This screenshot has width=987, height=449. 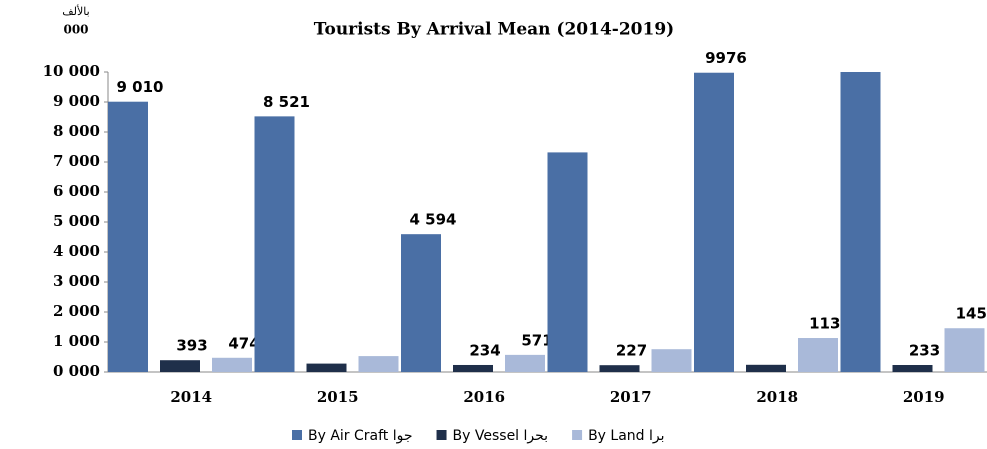 What do you see at coordinates (76, 161) in the screenshot?
I see `y-tick-label: 7 000` at bounding box center [76, 161].